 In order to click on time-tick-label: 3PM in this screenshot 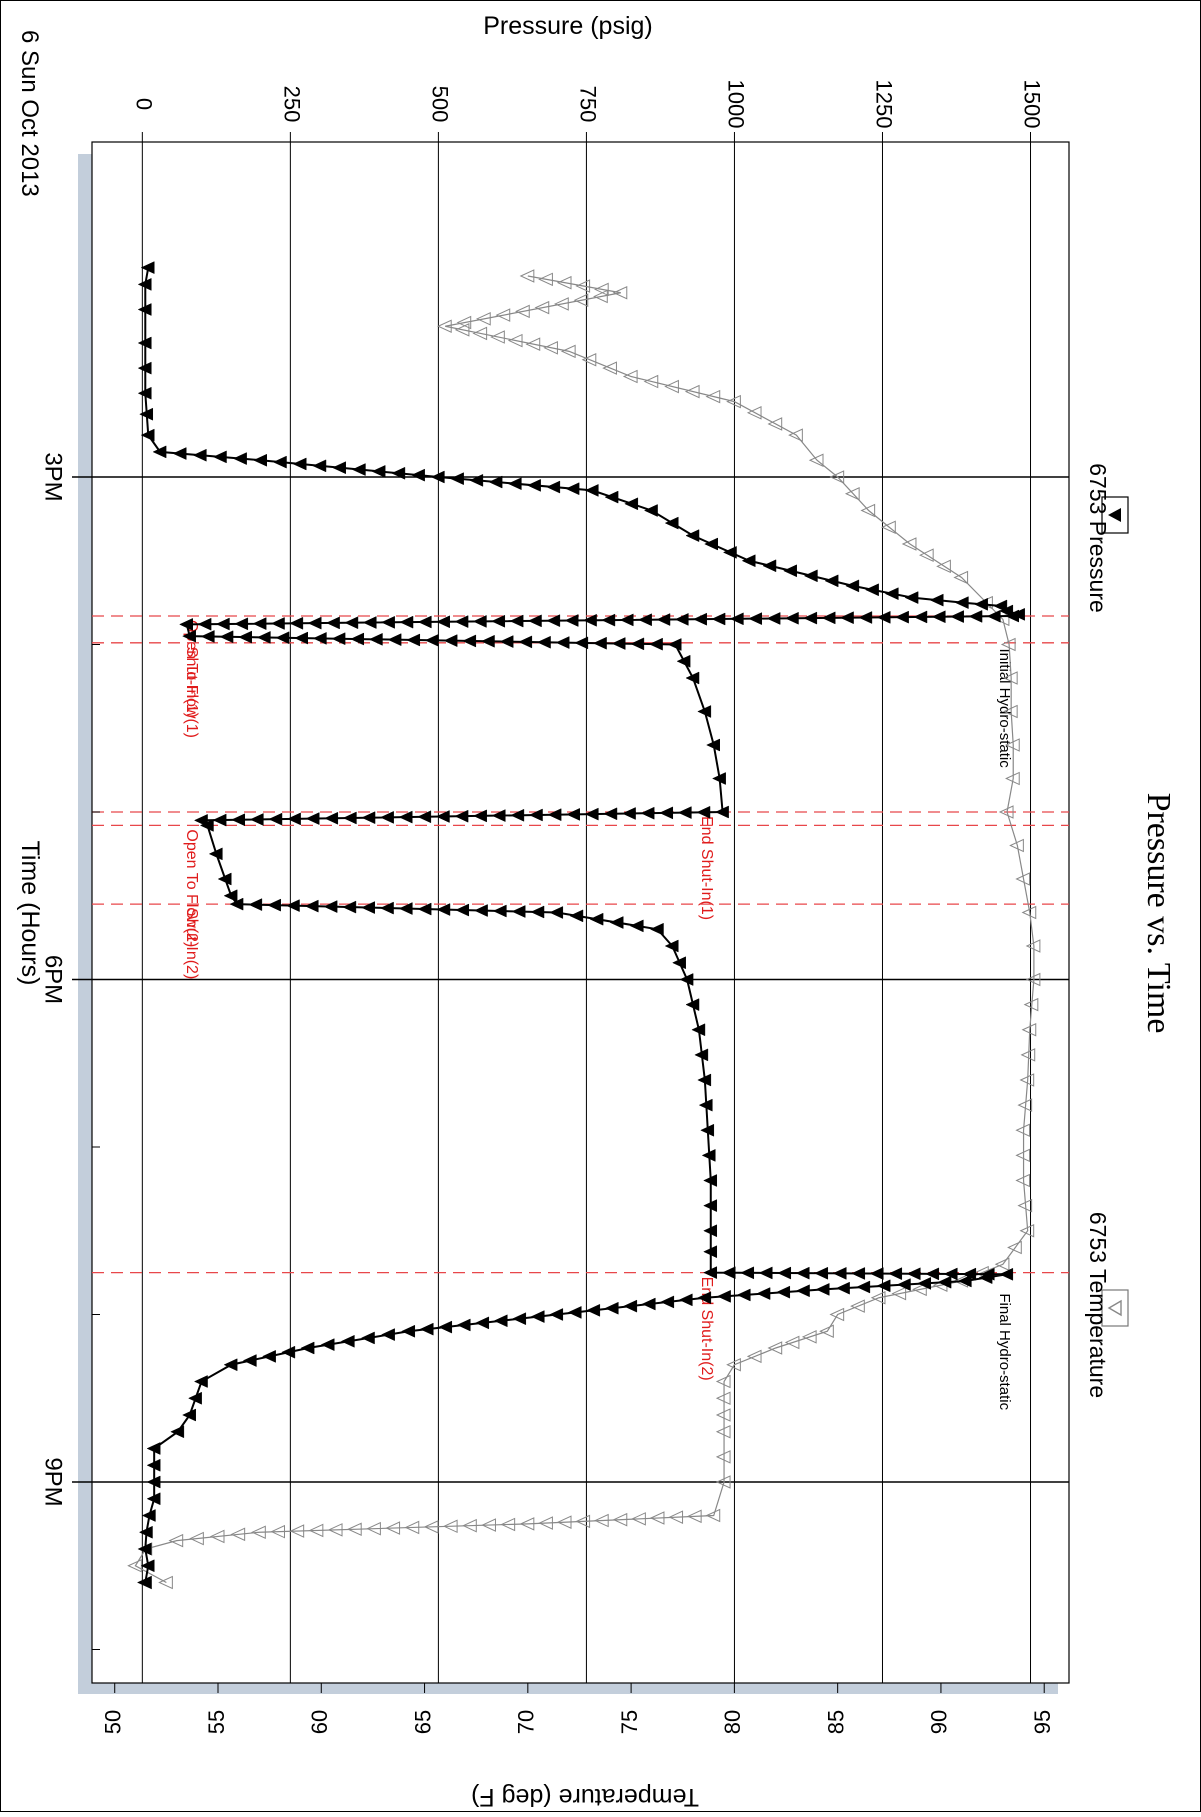, I will do `click(53, 476)`.